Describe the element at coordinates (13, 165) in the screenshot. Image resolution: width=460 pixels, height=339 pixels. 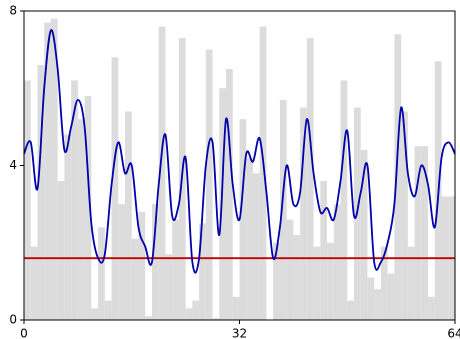
I see `y-tick-label: 4` at that location.